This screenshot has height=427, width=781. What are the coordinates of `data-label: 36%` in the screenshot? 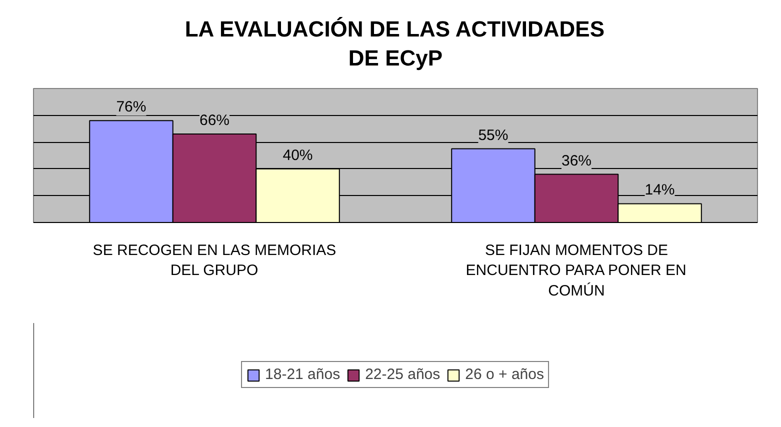 It's located at (576, 161).